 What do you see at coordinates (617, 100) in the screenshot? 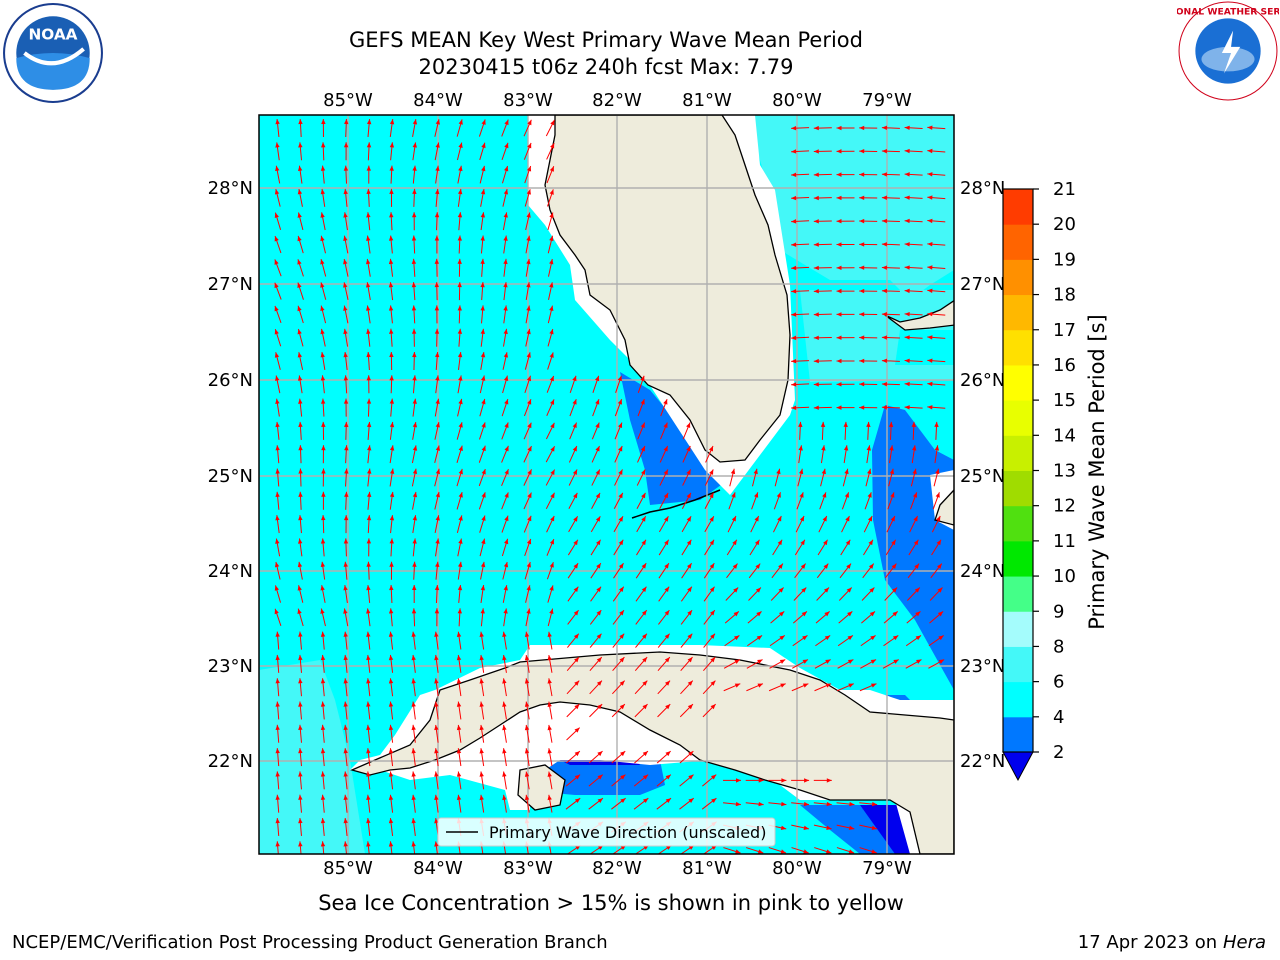
I see `lon-label-top: 82°W` at bounding box center [617, 100].